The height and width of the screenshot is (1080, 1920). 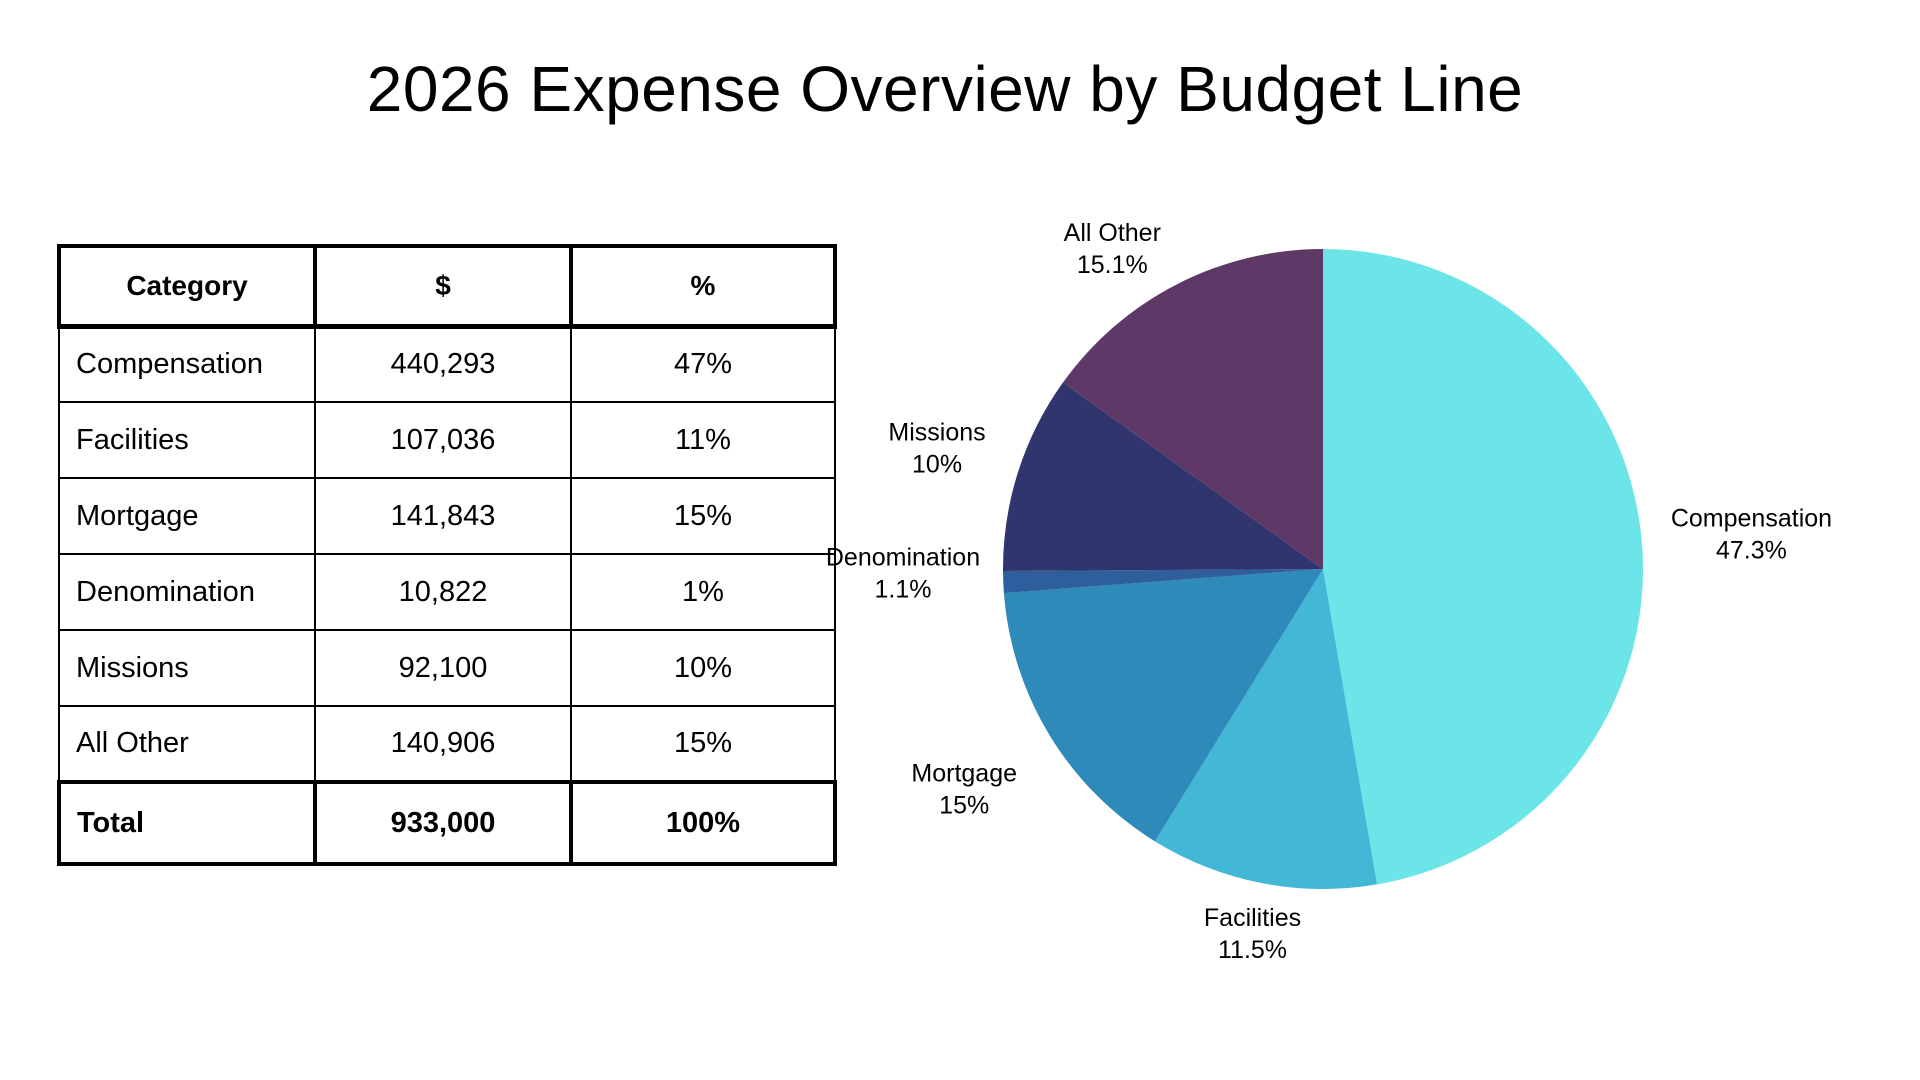 I want to click on table-total-row: Total 933,000 100%, so click(x=447, y=823).